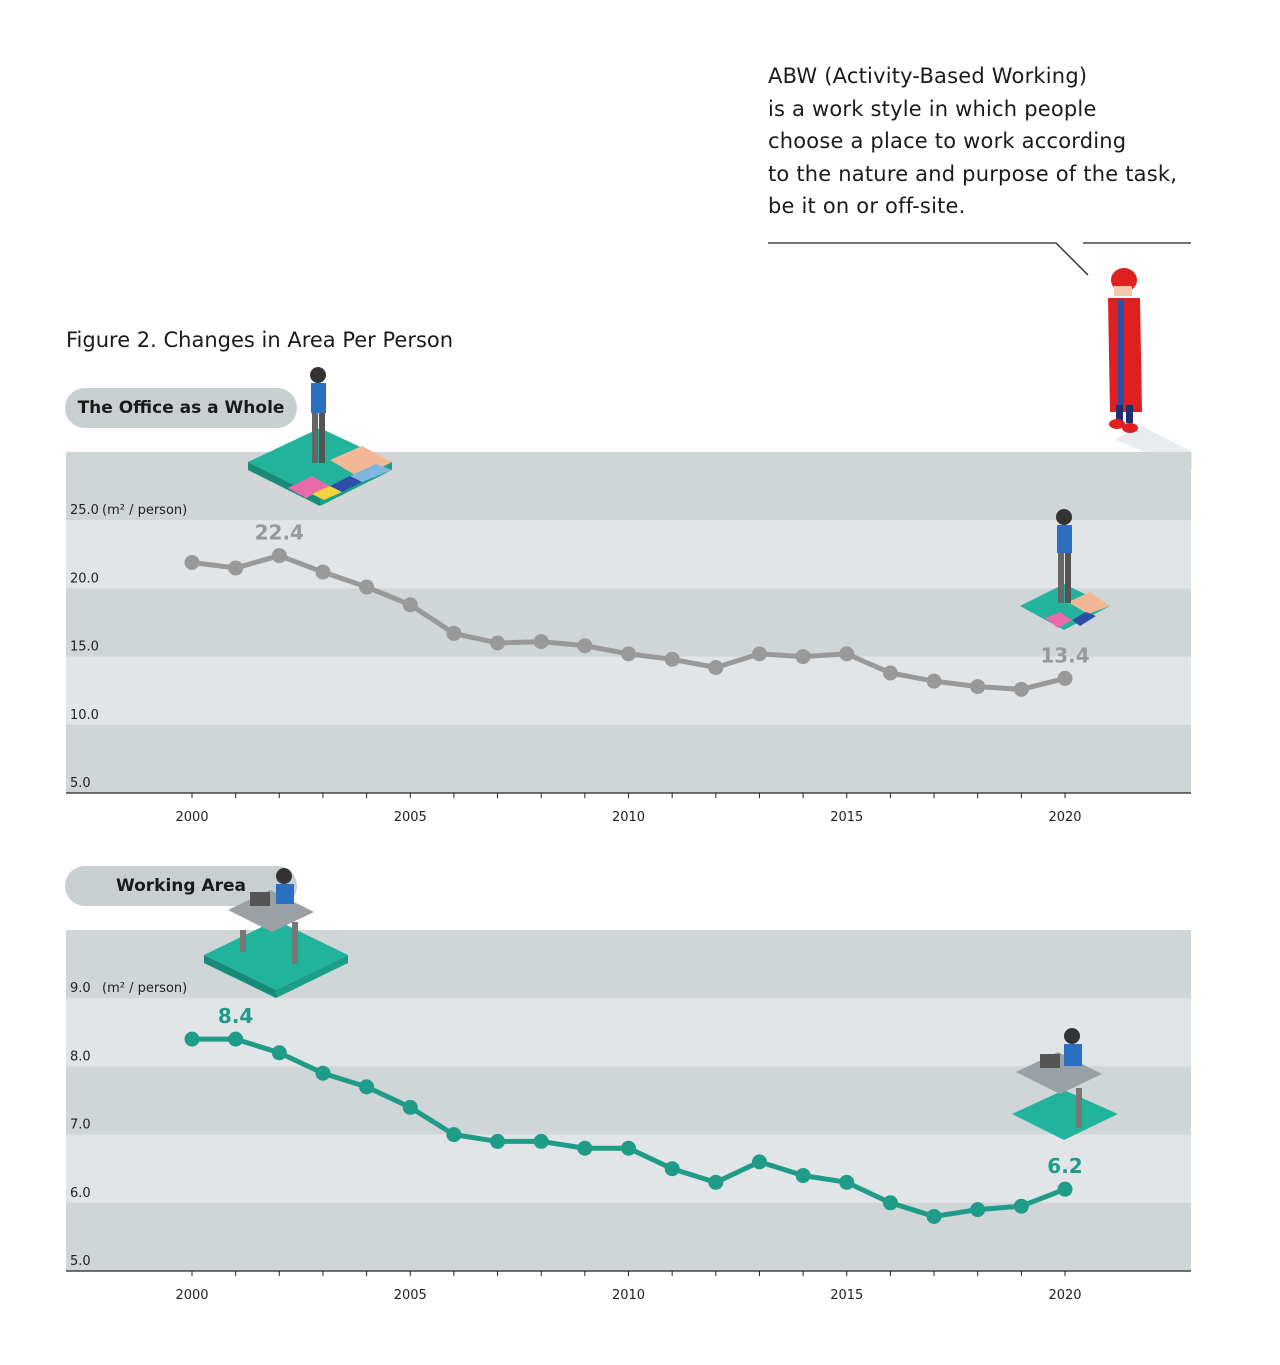 Image resolution: width=1280 pixels, height=1365 pixels. I want to click on office-whole-label: The Office as a Whole, so click(181, 408).